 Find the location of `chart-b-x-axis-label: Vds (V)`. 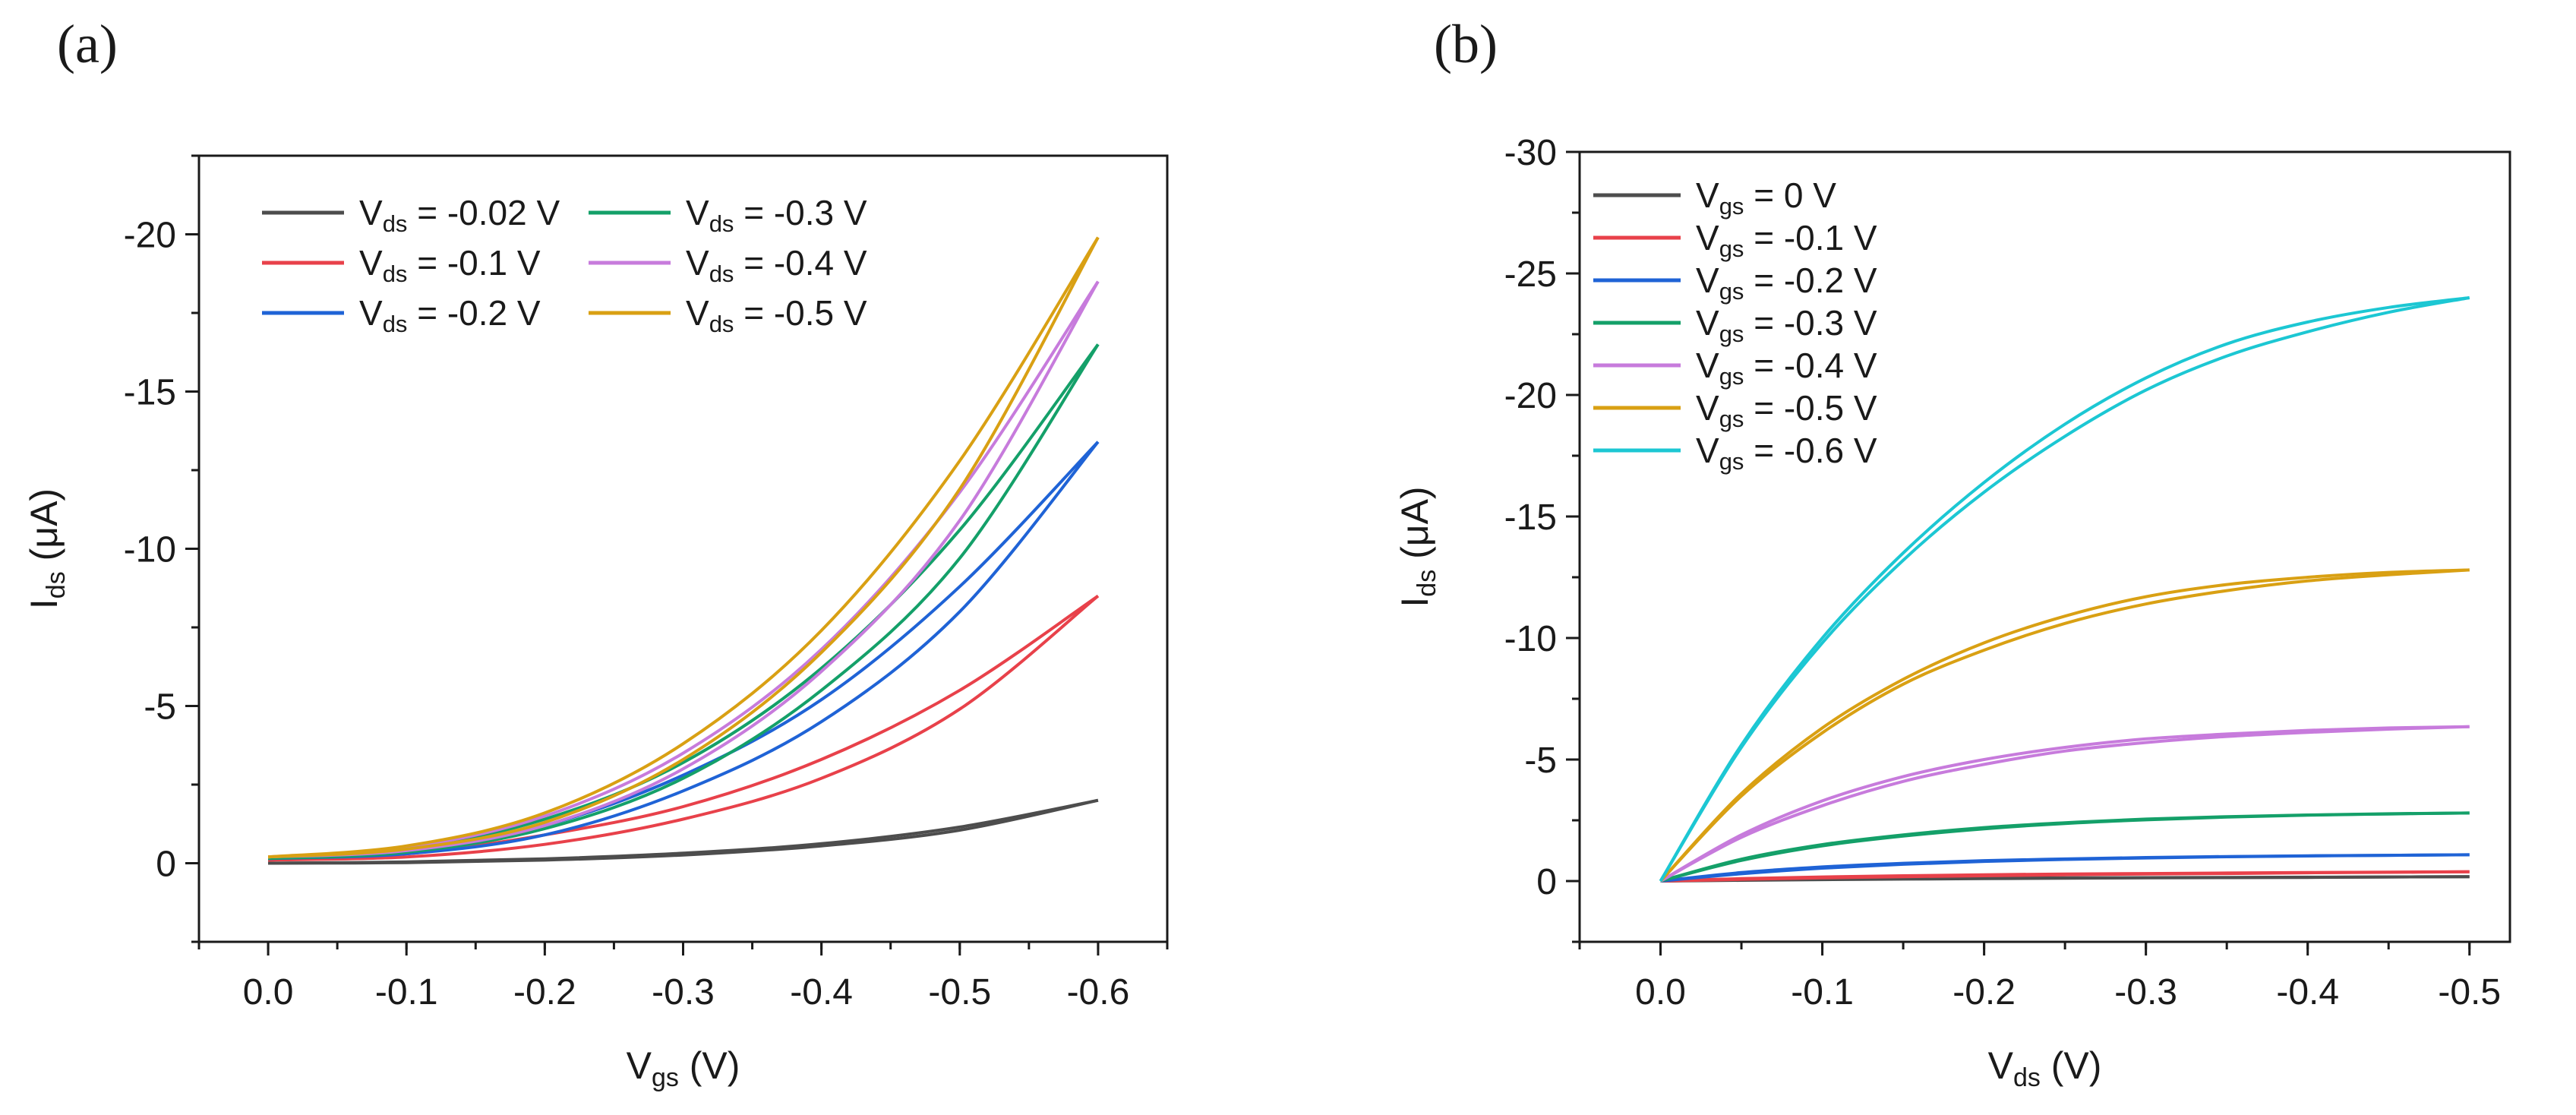

chart-b-x-axis-label: Vds (V) is located at coordinates (2045, 1068).